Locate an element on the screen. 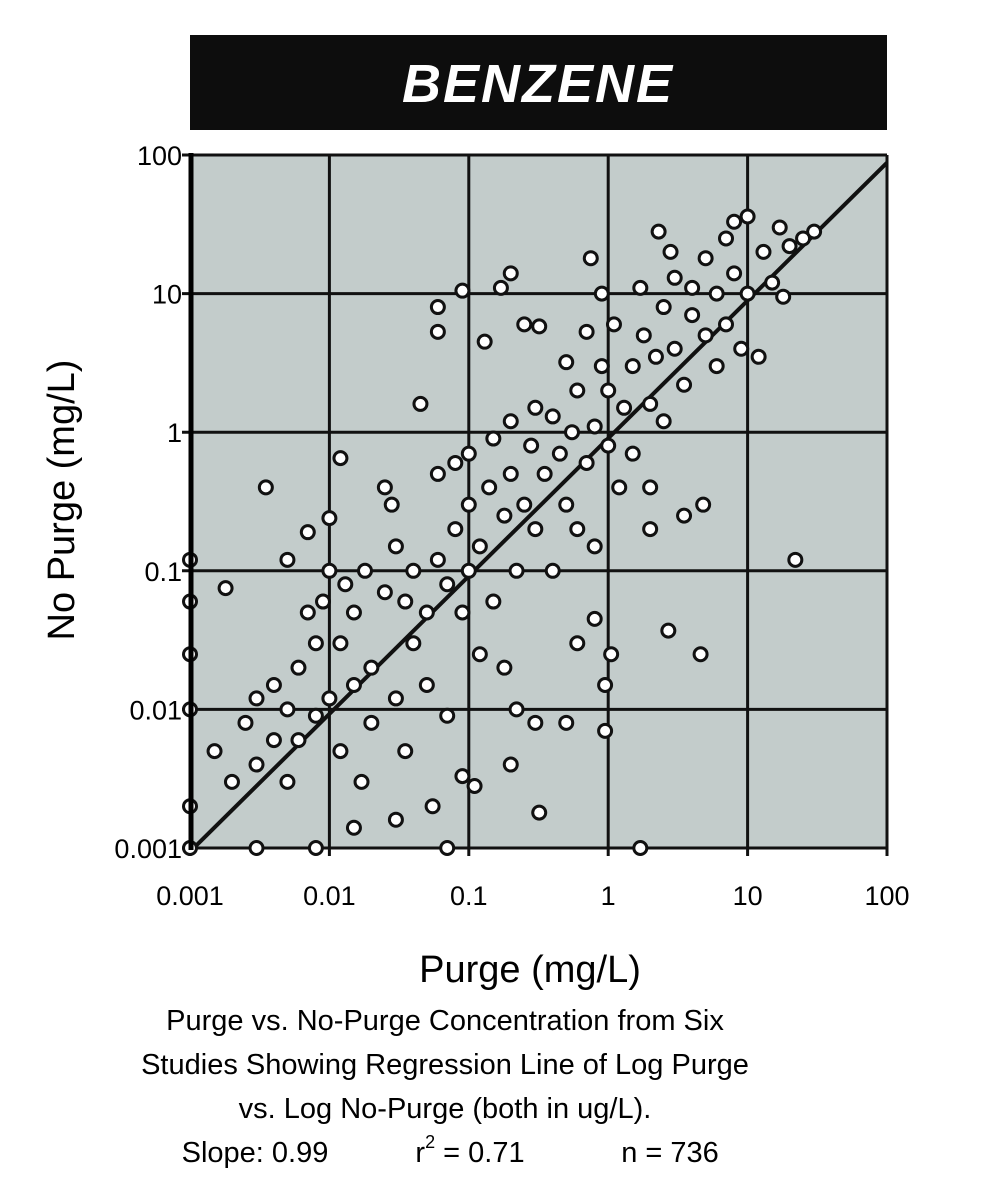 The image size is (1000, 1196). x-tick-label: 10 is located at coordinates (748, 896).